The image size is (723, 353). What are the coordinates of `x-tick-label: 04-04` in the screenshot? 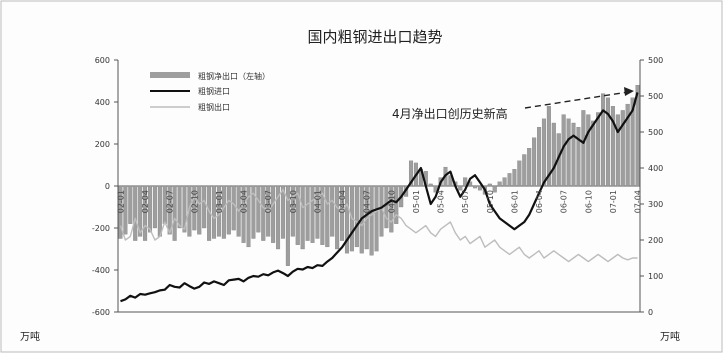 It's located at (342, 201).